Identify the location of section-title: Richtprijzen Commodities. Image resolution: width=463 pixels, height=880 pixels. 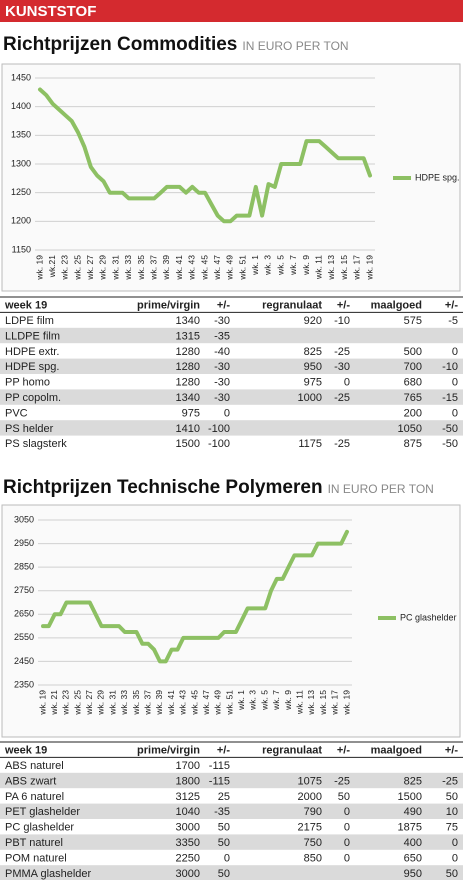
(120, 44).